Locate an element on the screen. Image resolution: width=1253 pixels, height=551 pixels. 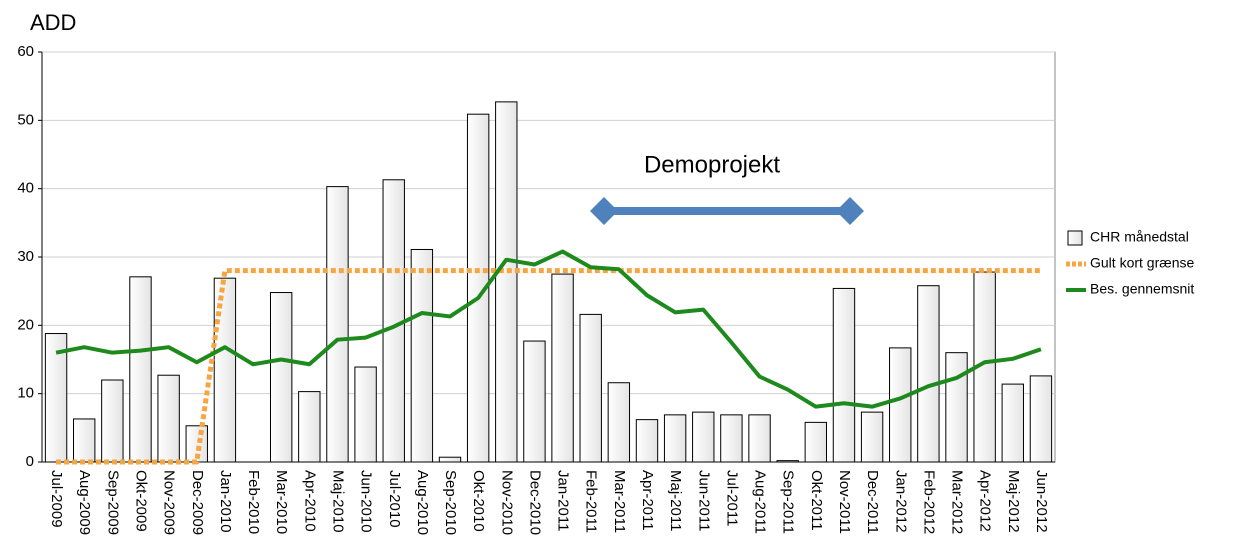
x-tick-label: Jan-2010 is located at coordinates (225, 501).